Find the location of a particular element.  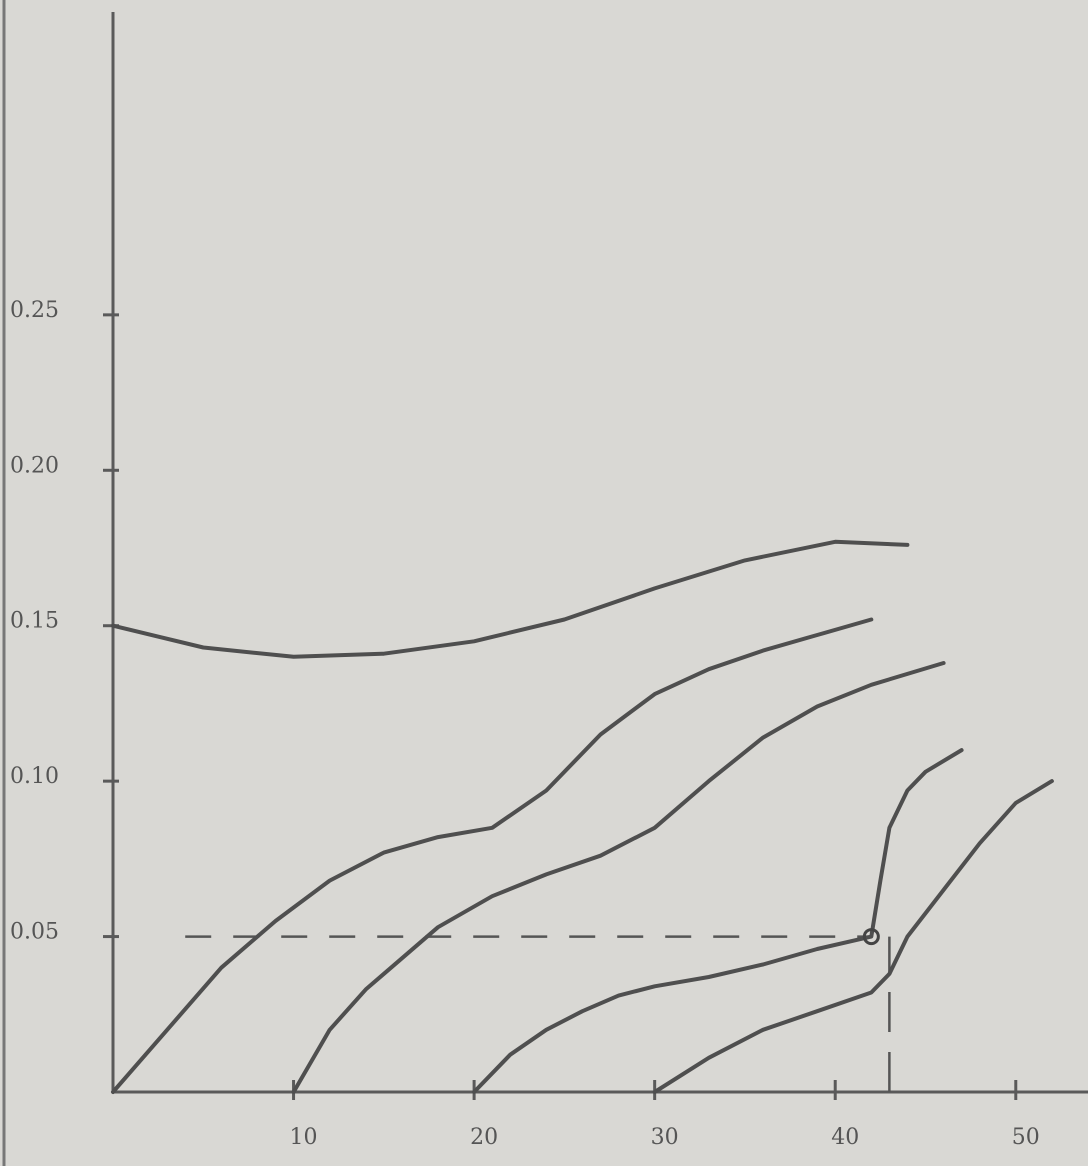

y-tick-label: 0.15 is located at coordinates (34, 621).